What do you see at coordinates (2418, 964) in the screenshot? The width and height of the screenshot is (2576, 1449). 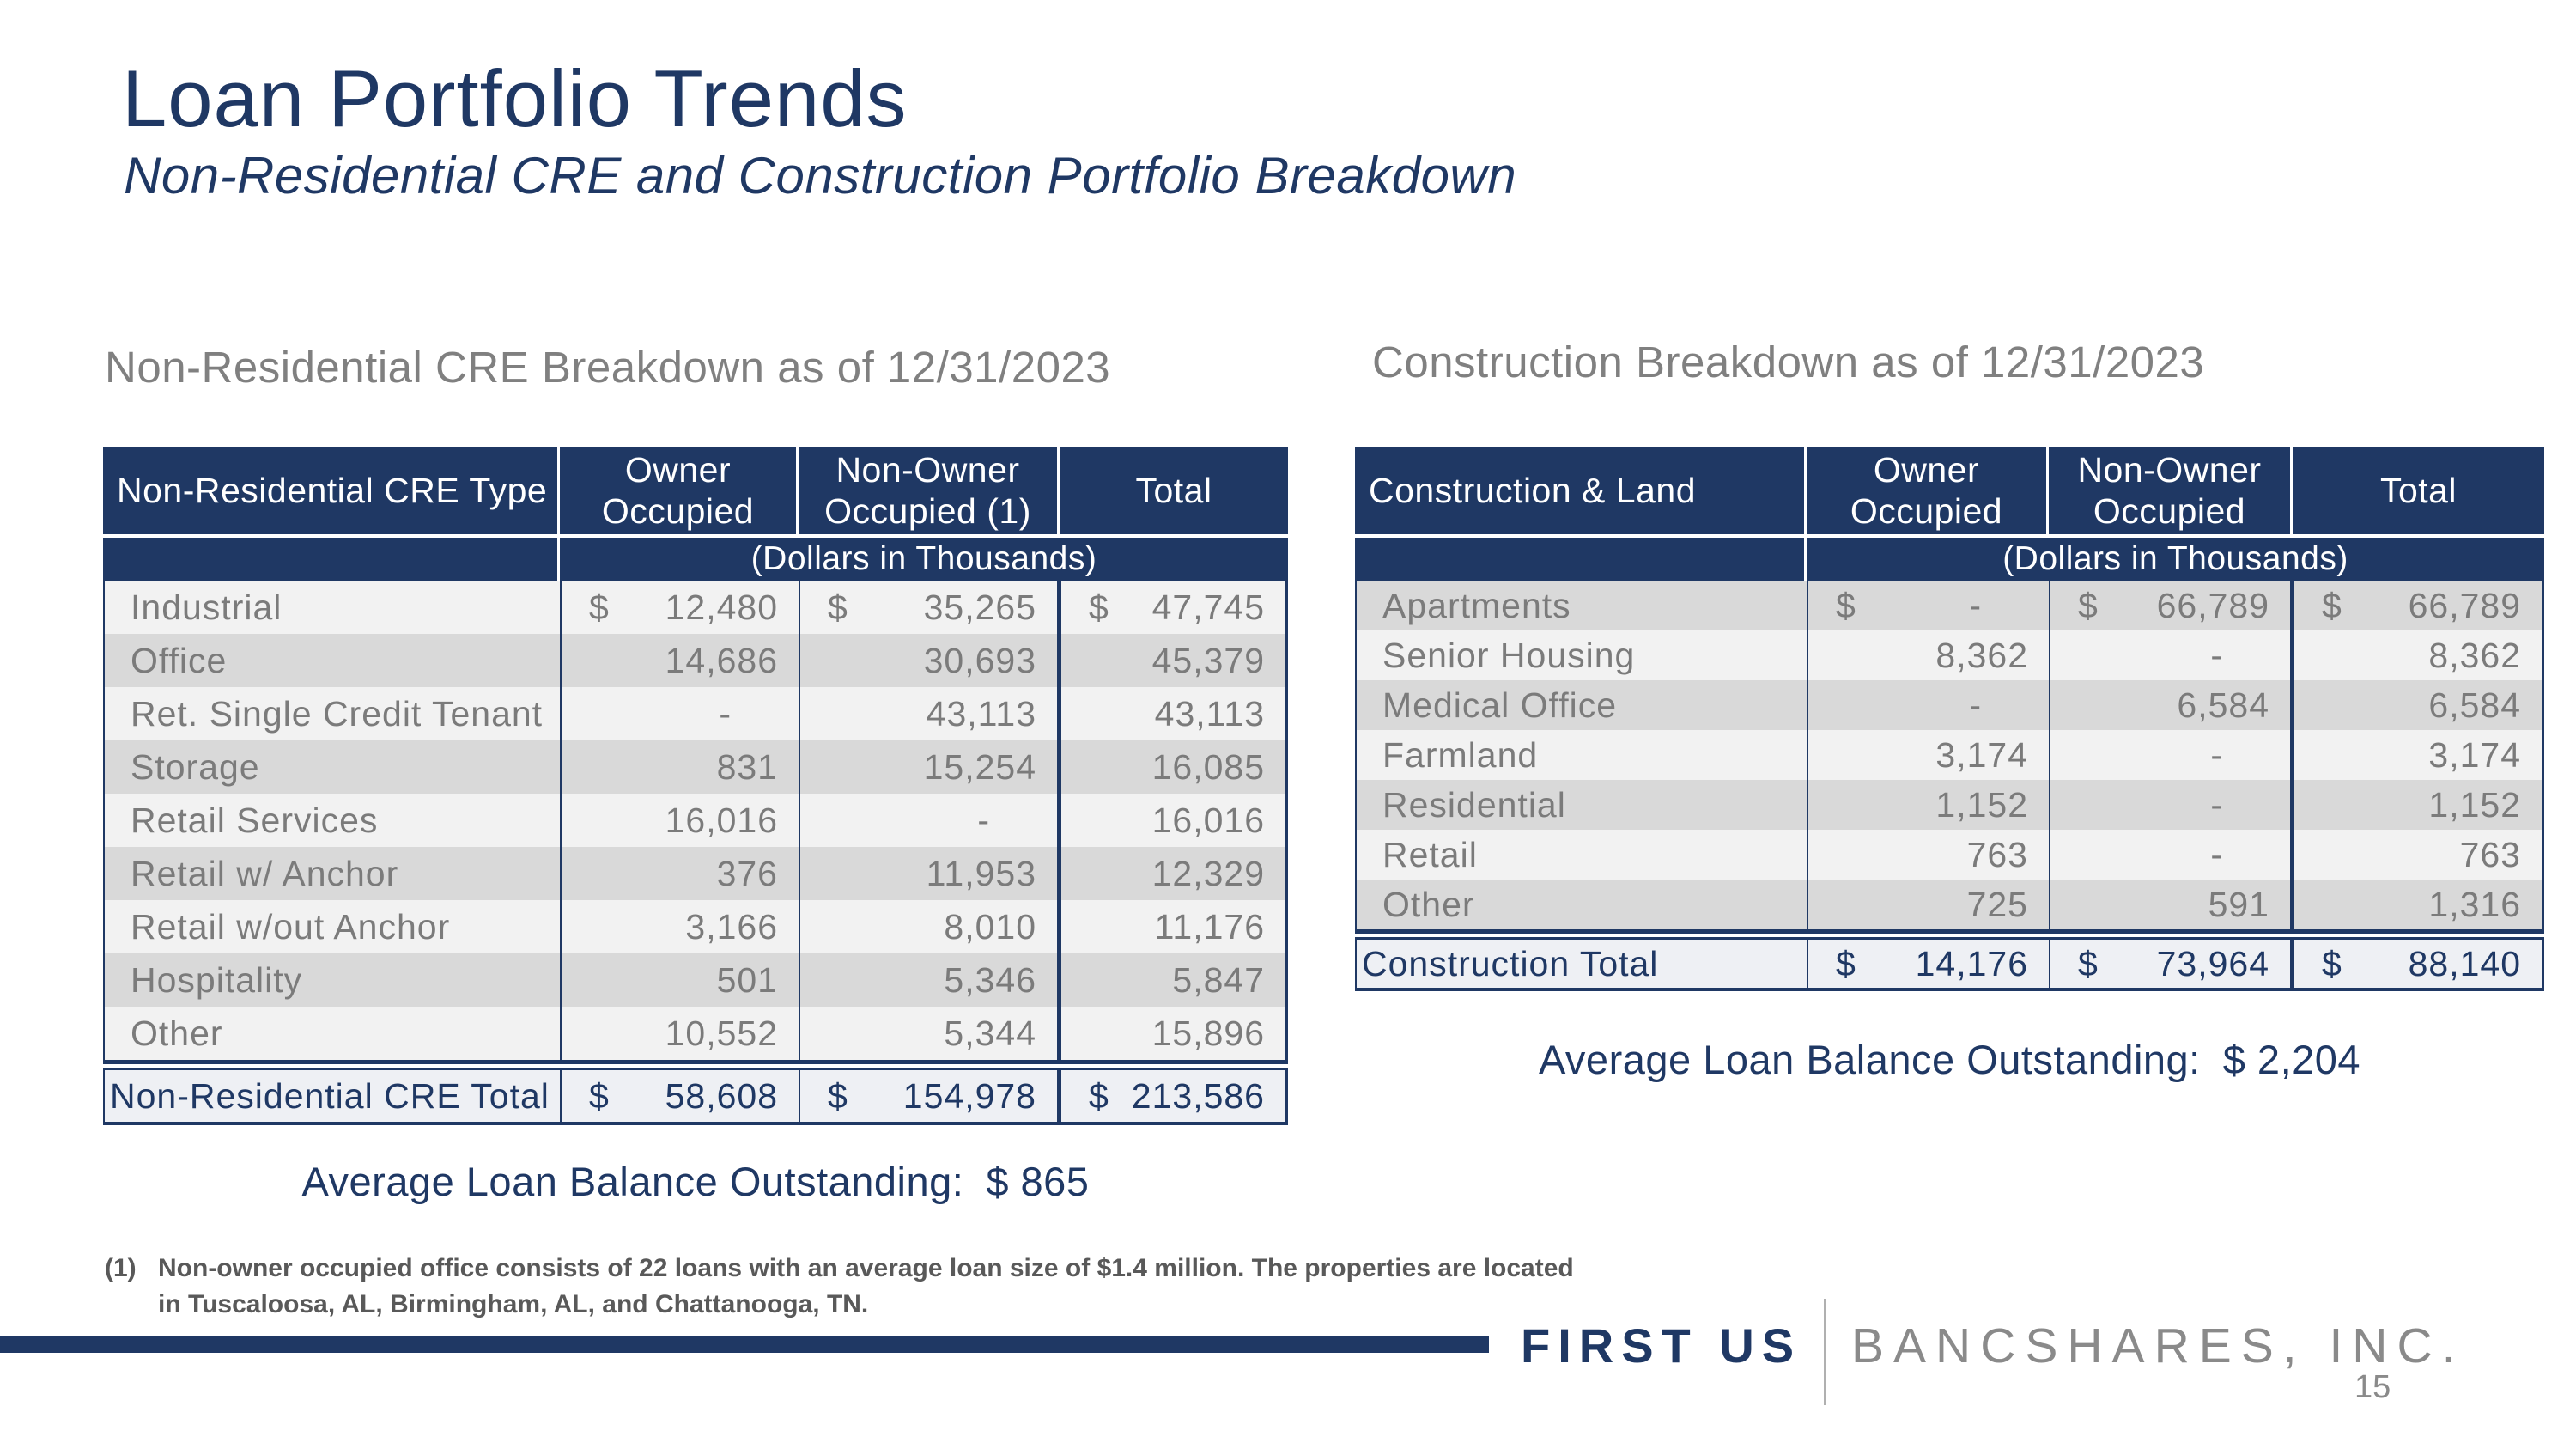 I see `total-cell: $88,140` at bounding box center [2418, 964].